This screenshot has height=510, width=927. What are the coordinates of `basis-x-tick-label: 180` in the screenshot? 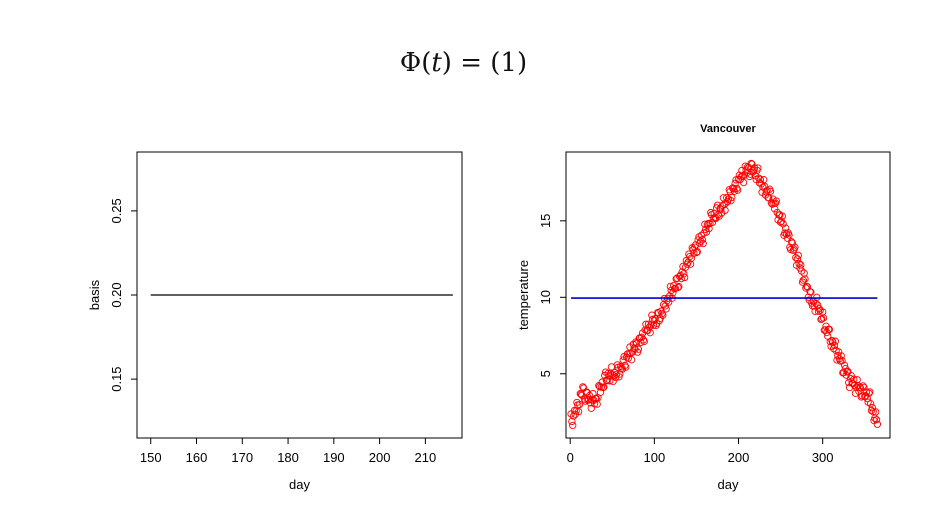 It's located at (288, 457).